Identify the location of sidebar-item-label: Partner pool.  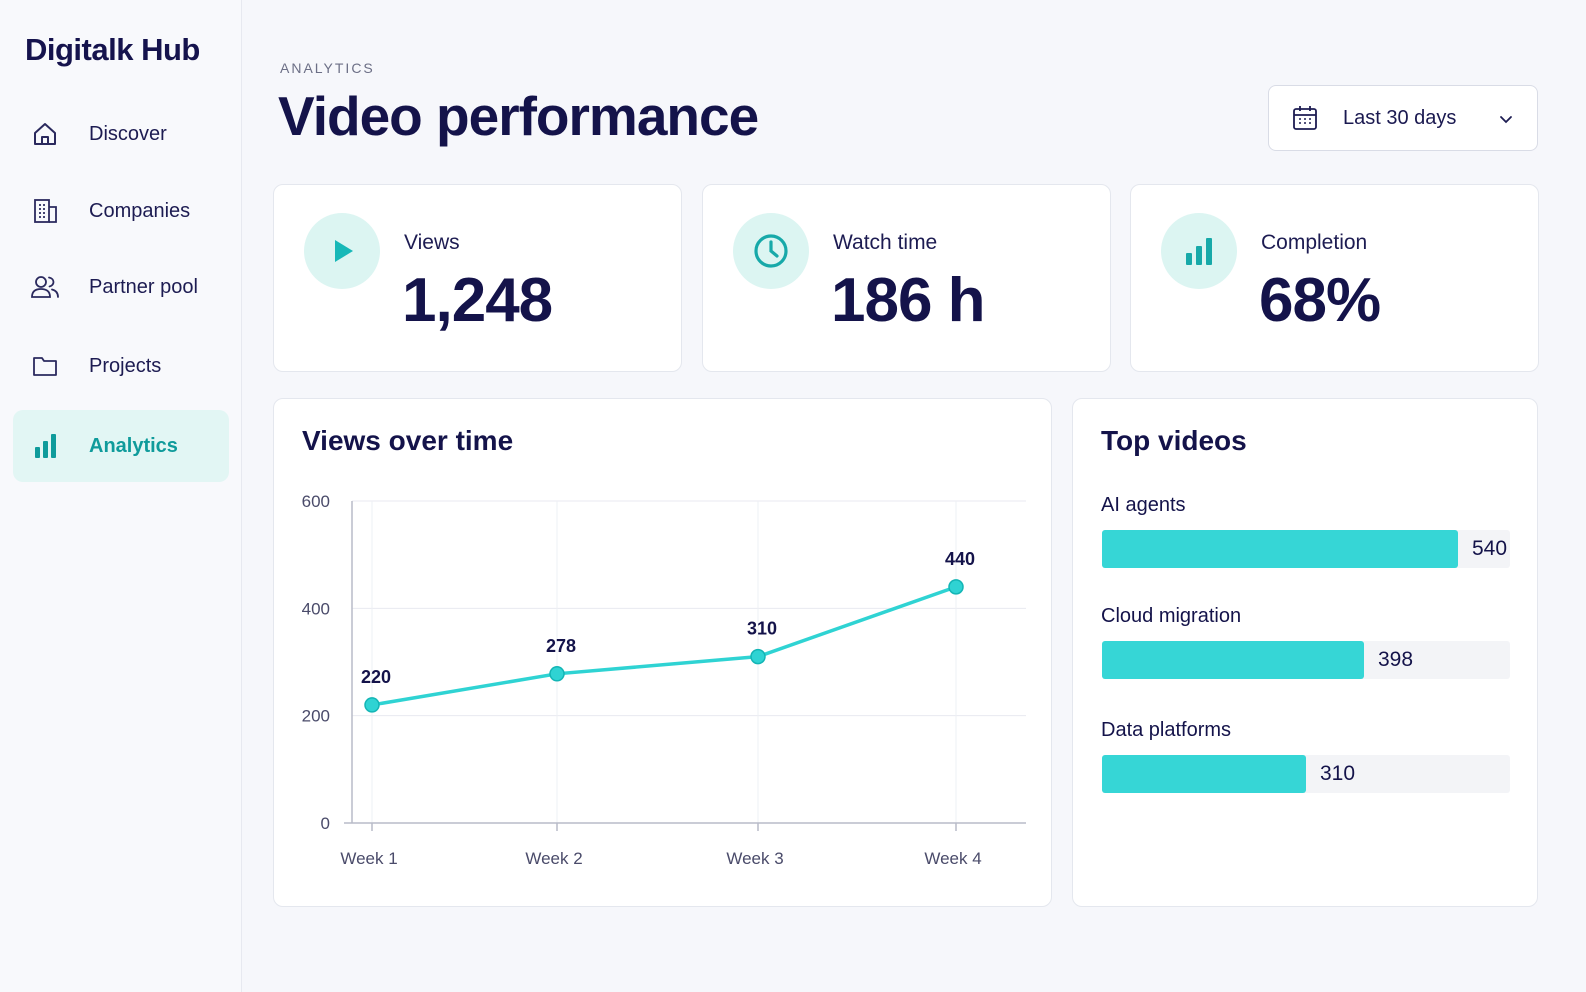
(143, 286).